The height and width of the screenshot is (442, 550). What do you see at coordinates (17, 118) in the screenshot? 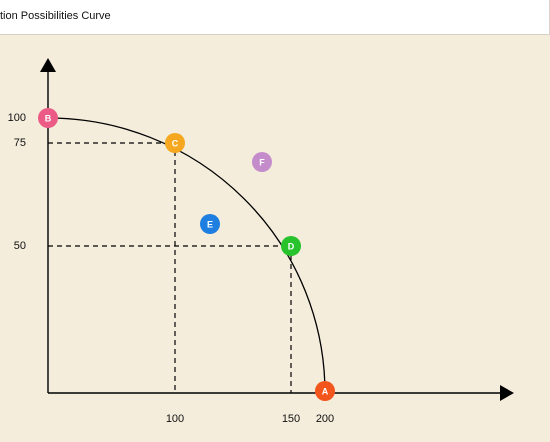
I see `y-label: 100` at bounding box center [17, 118].